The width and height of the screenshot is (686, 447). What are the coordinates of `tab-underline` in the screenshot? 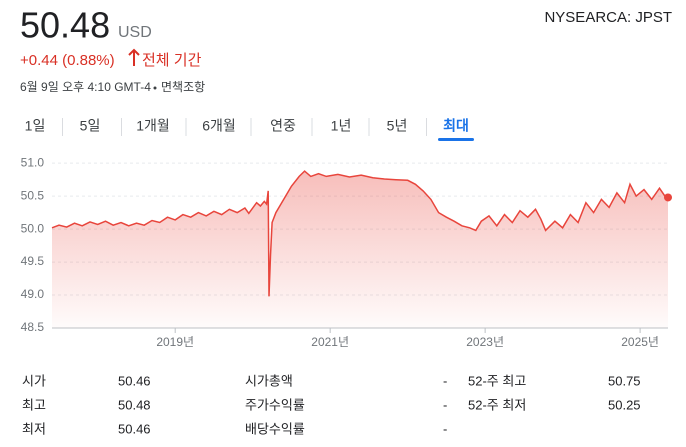 It's located at (456, 139).